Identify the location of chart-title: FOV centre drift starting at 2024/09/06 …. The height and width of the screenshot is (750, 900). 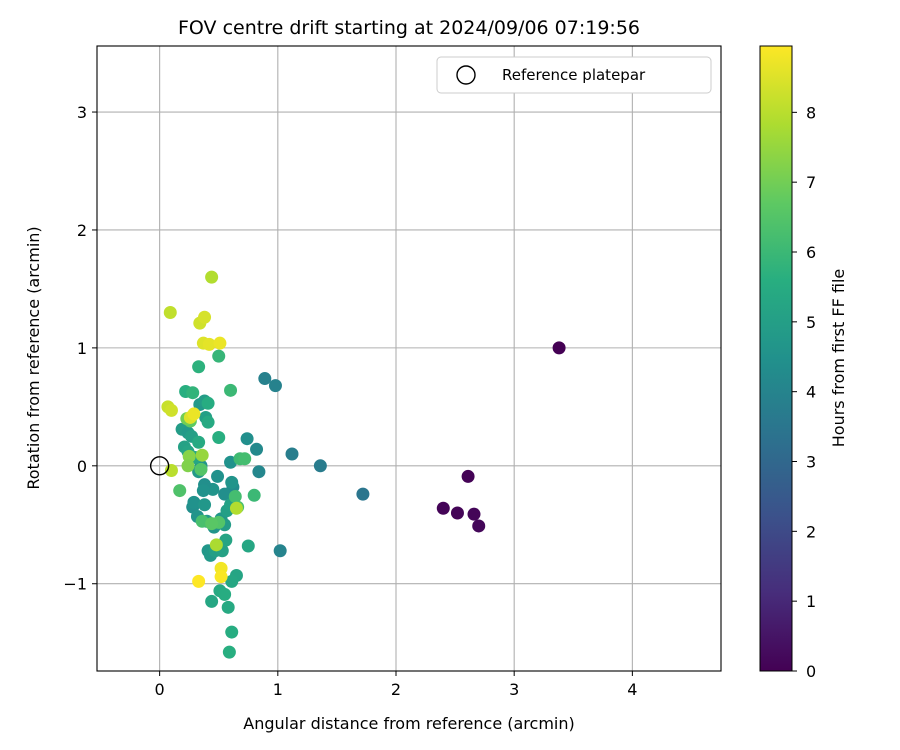
(409, 28).